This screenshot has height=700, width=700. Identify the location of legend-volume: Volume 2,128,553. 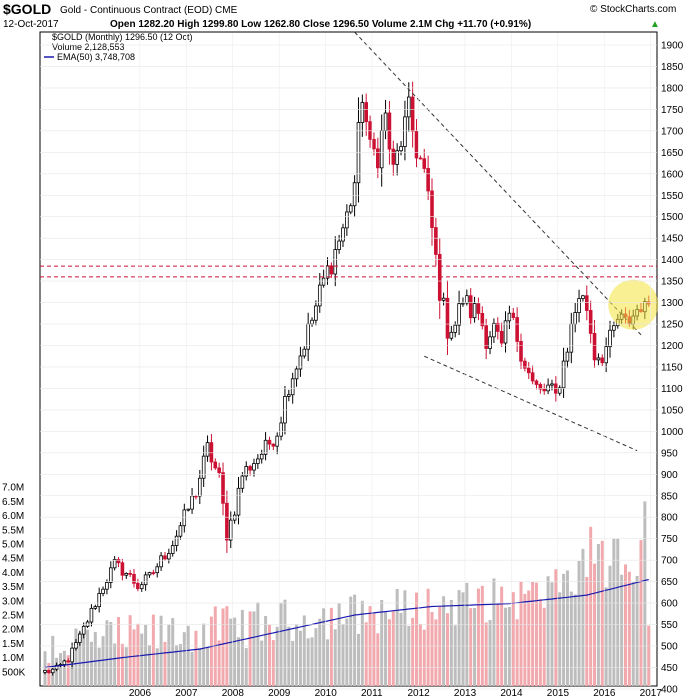
(88, 47).